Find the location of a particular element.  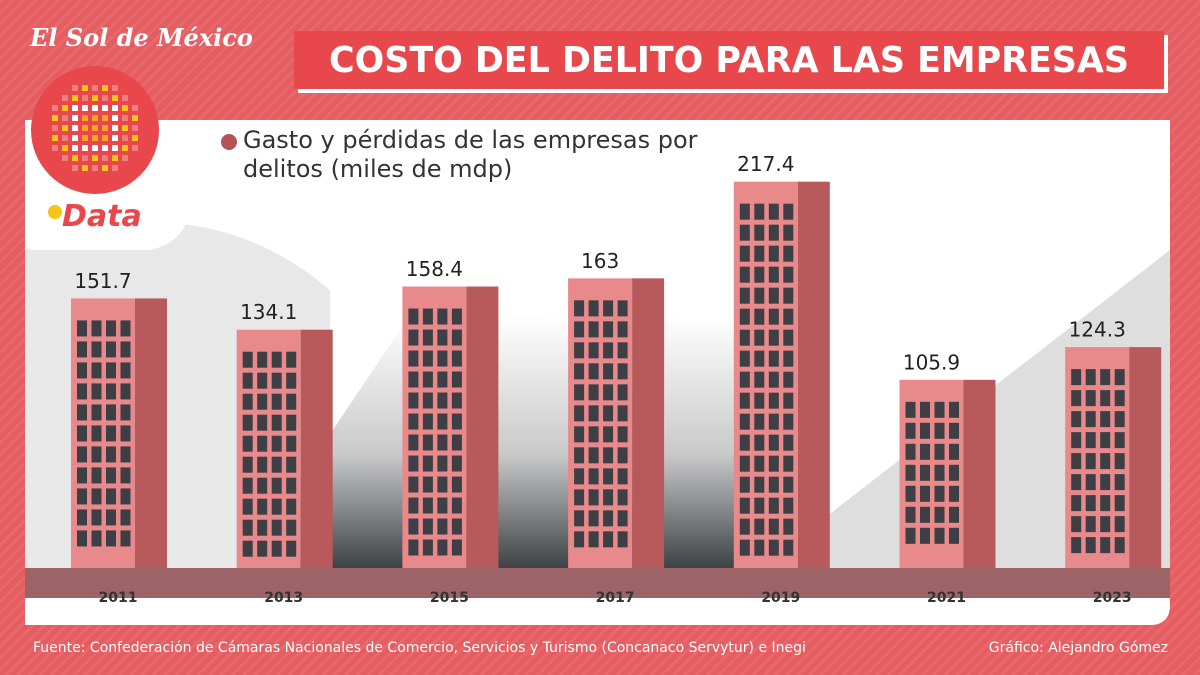

value-label: 105.9 is located at coordinates (931, 362).